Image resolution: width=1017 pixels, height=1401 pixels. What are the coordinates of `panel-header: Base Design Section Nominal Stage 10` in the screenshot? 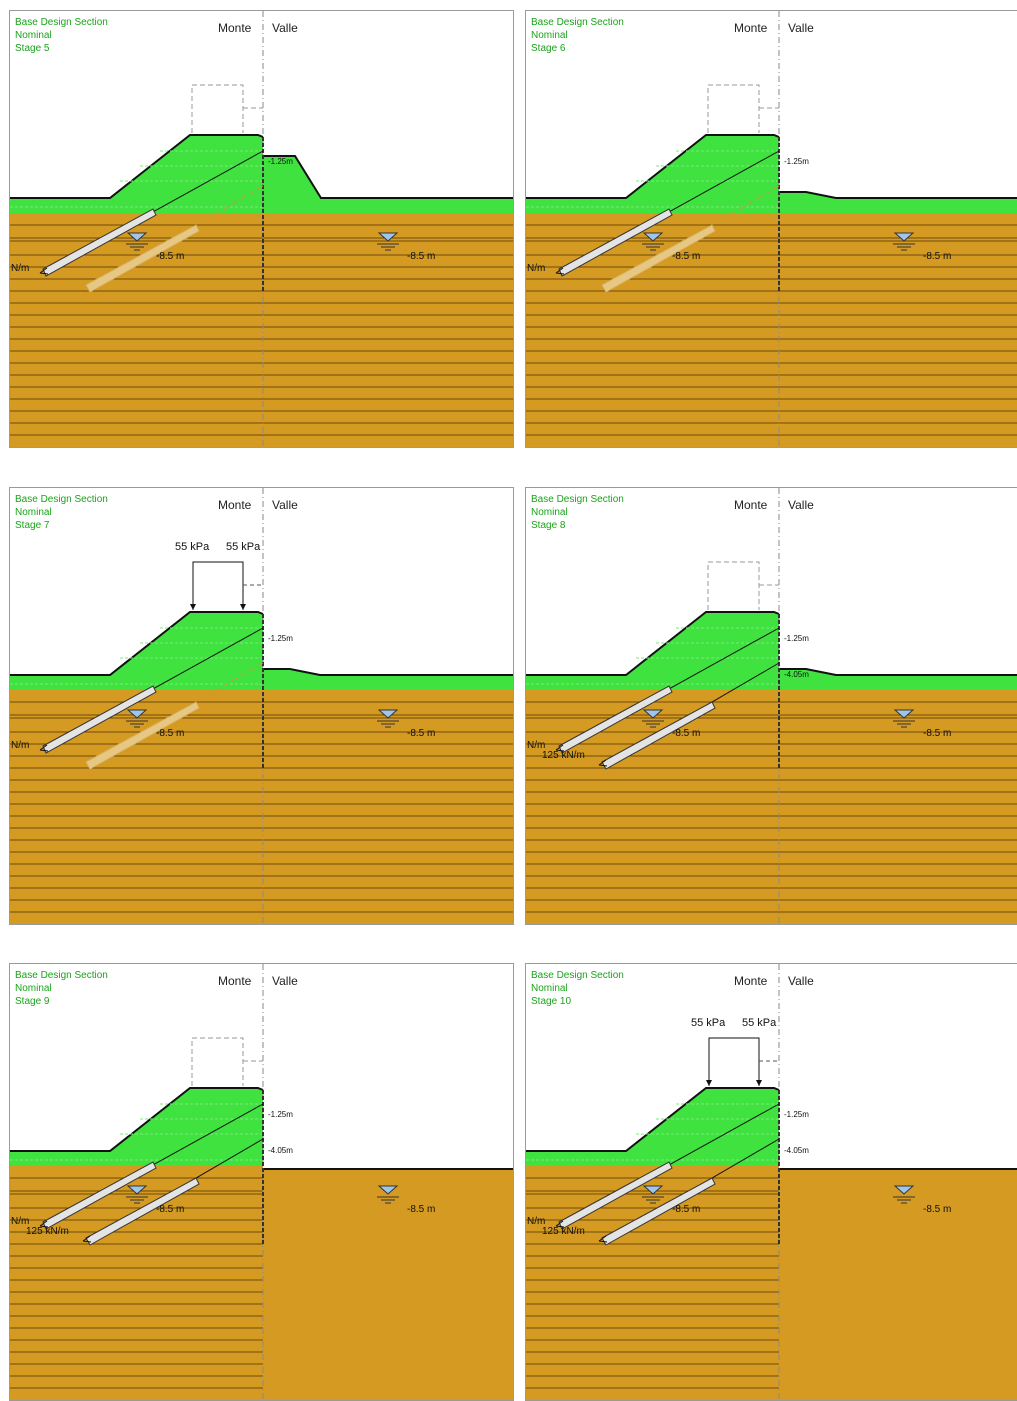 It's located at (577, 988).